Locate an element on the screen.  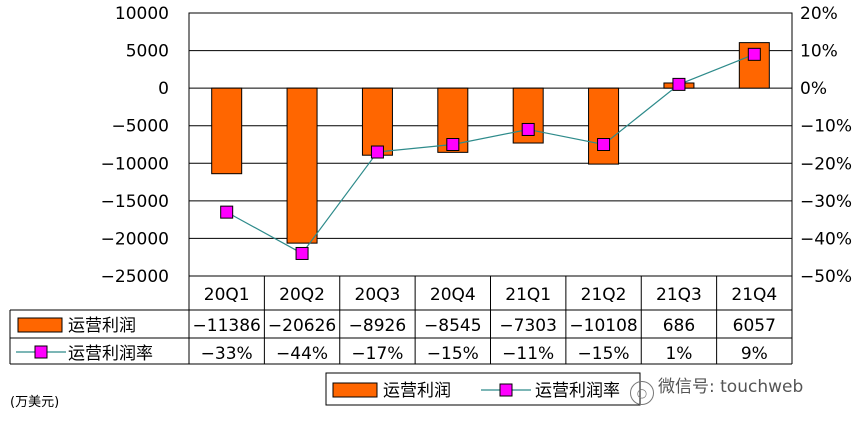
right-tick-label: 20% is located at coordinates (819, 14).